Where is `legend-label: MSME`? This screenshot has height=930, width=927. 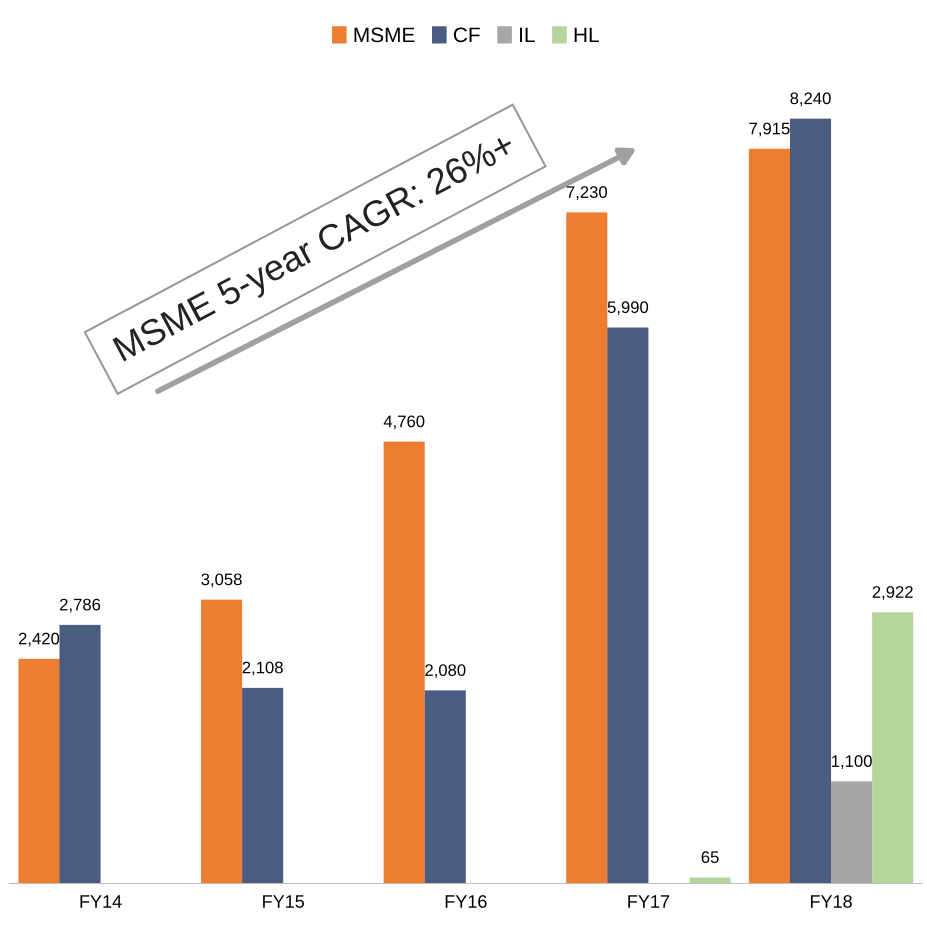
legend-label: MSME is located at coordinates (384, 34).